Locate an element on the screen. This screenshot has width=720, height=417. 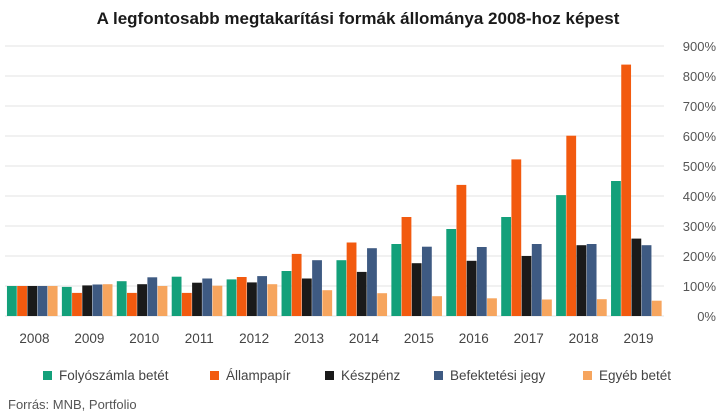
x-tick-label: 2009 is located at coordinates (89, 338).